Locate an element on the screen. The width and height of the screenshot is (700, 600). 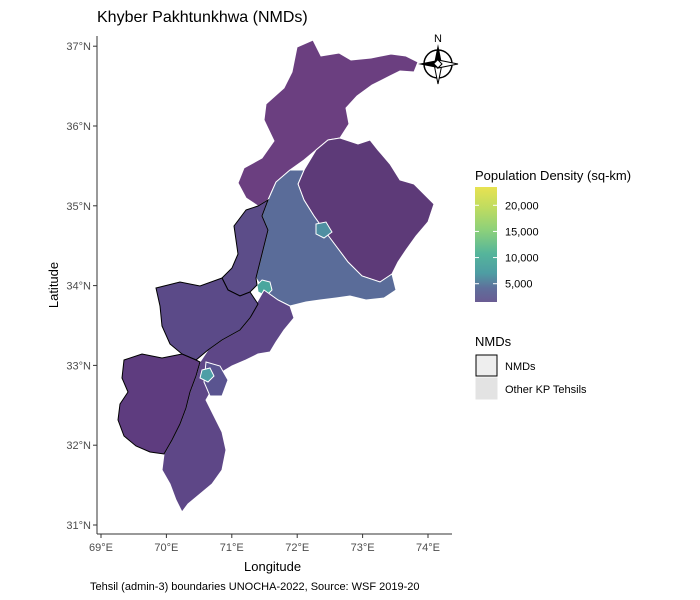
y-tick-label: 36°N is located at coordinates (78, 127).